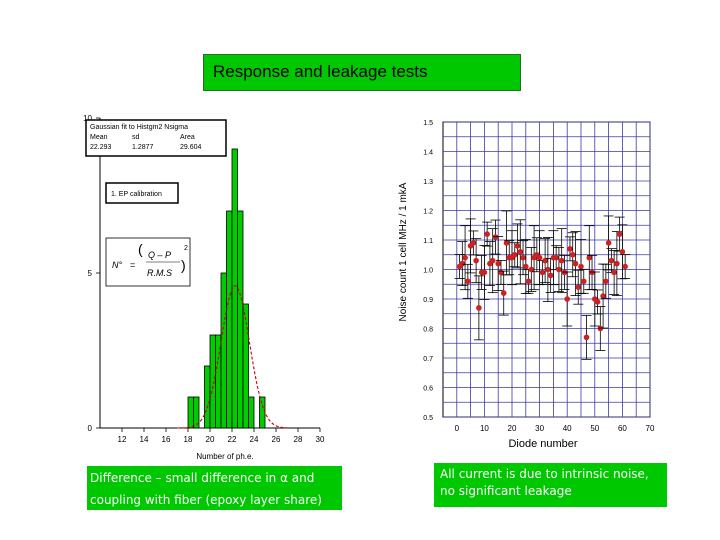 Image resolution: width=720 pixels, height=540 pixels. What do you see at coordinates (191, 147) in the screenshot?
I see `stats-value-area: 29.604` at bounding box center [191, 147].